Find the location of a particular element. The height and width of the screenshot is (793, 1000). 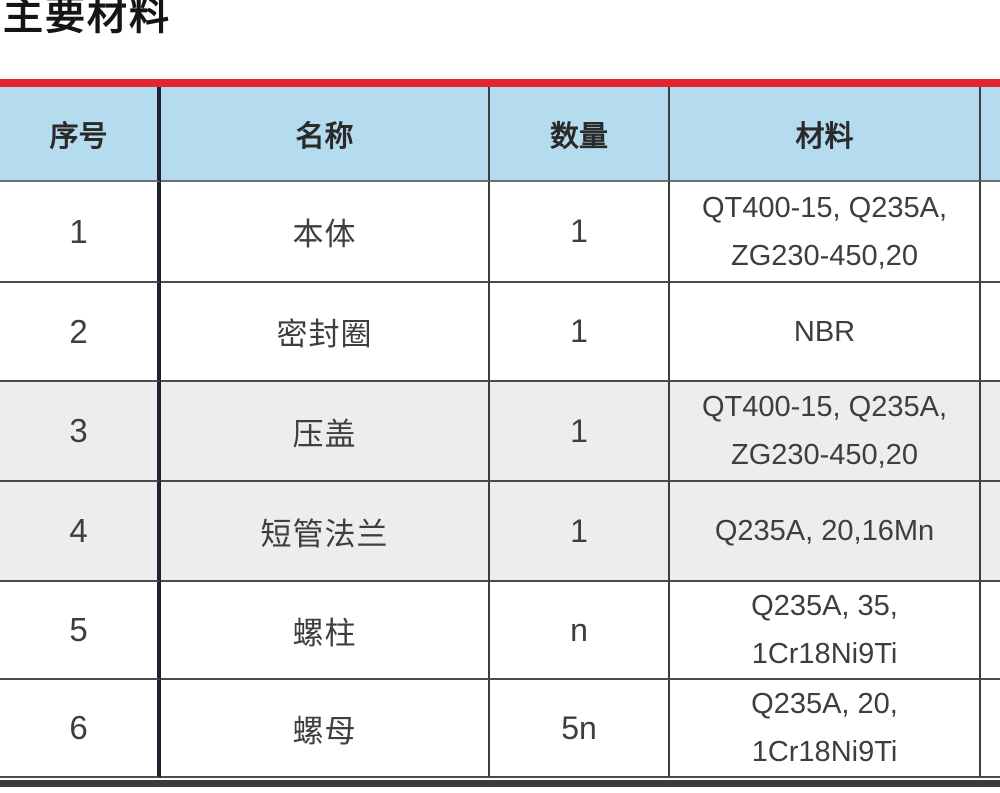

row-1-qty: 1 is located at coordinates (580, 232).